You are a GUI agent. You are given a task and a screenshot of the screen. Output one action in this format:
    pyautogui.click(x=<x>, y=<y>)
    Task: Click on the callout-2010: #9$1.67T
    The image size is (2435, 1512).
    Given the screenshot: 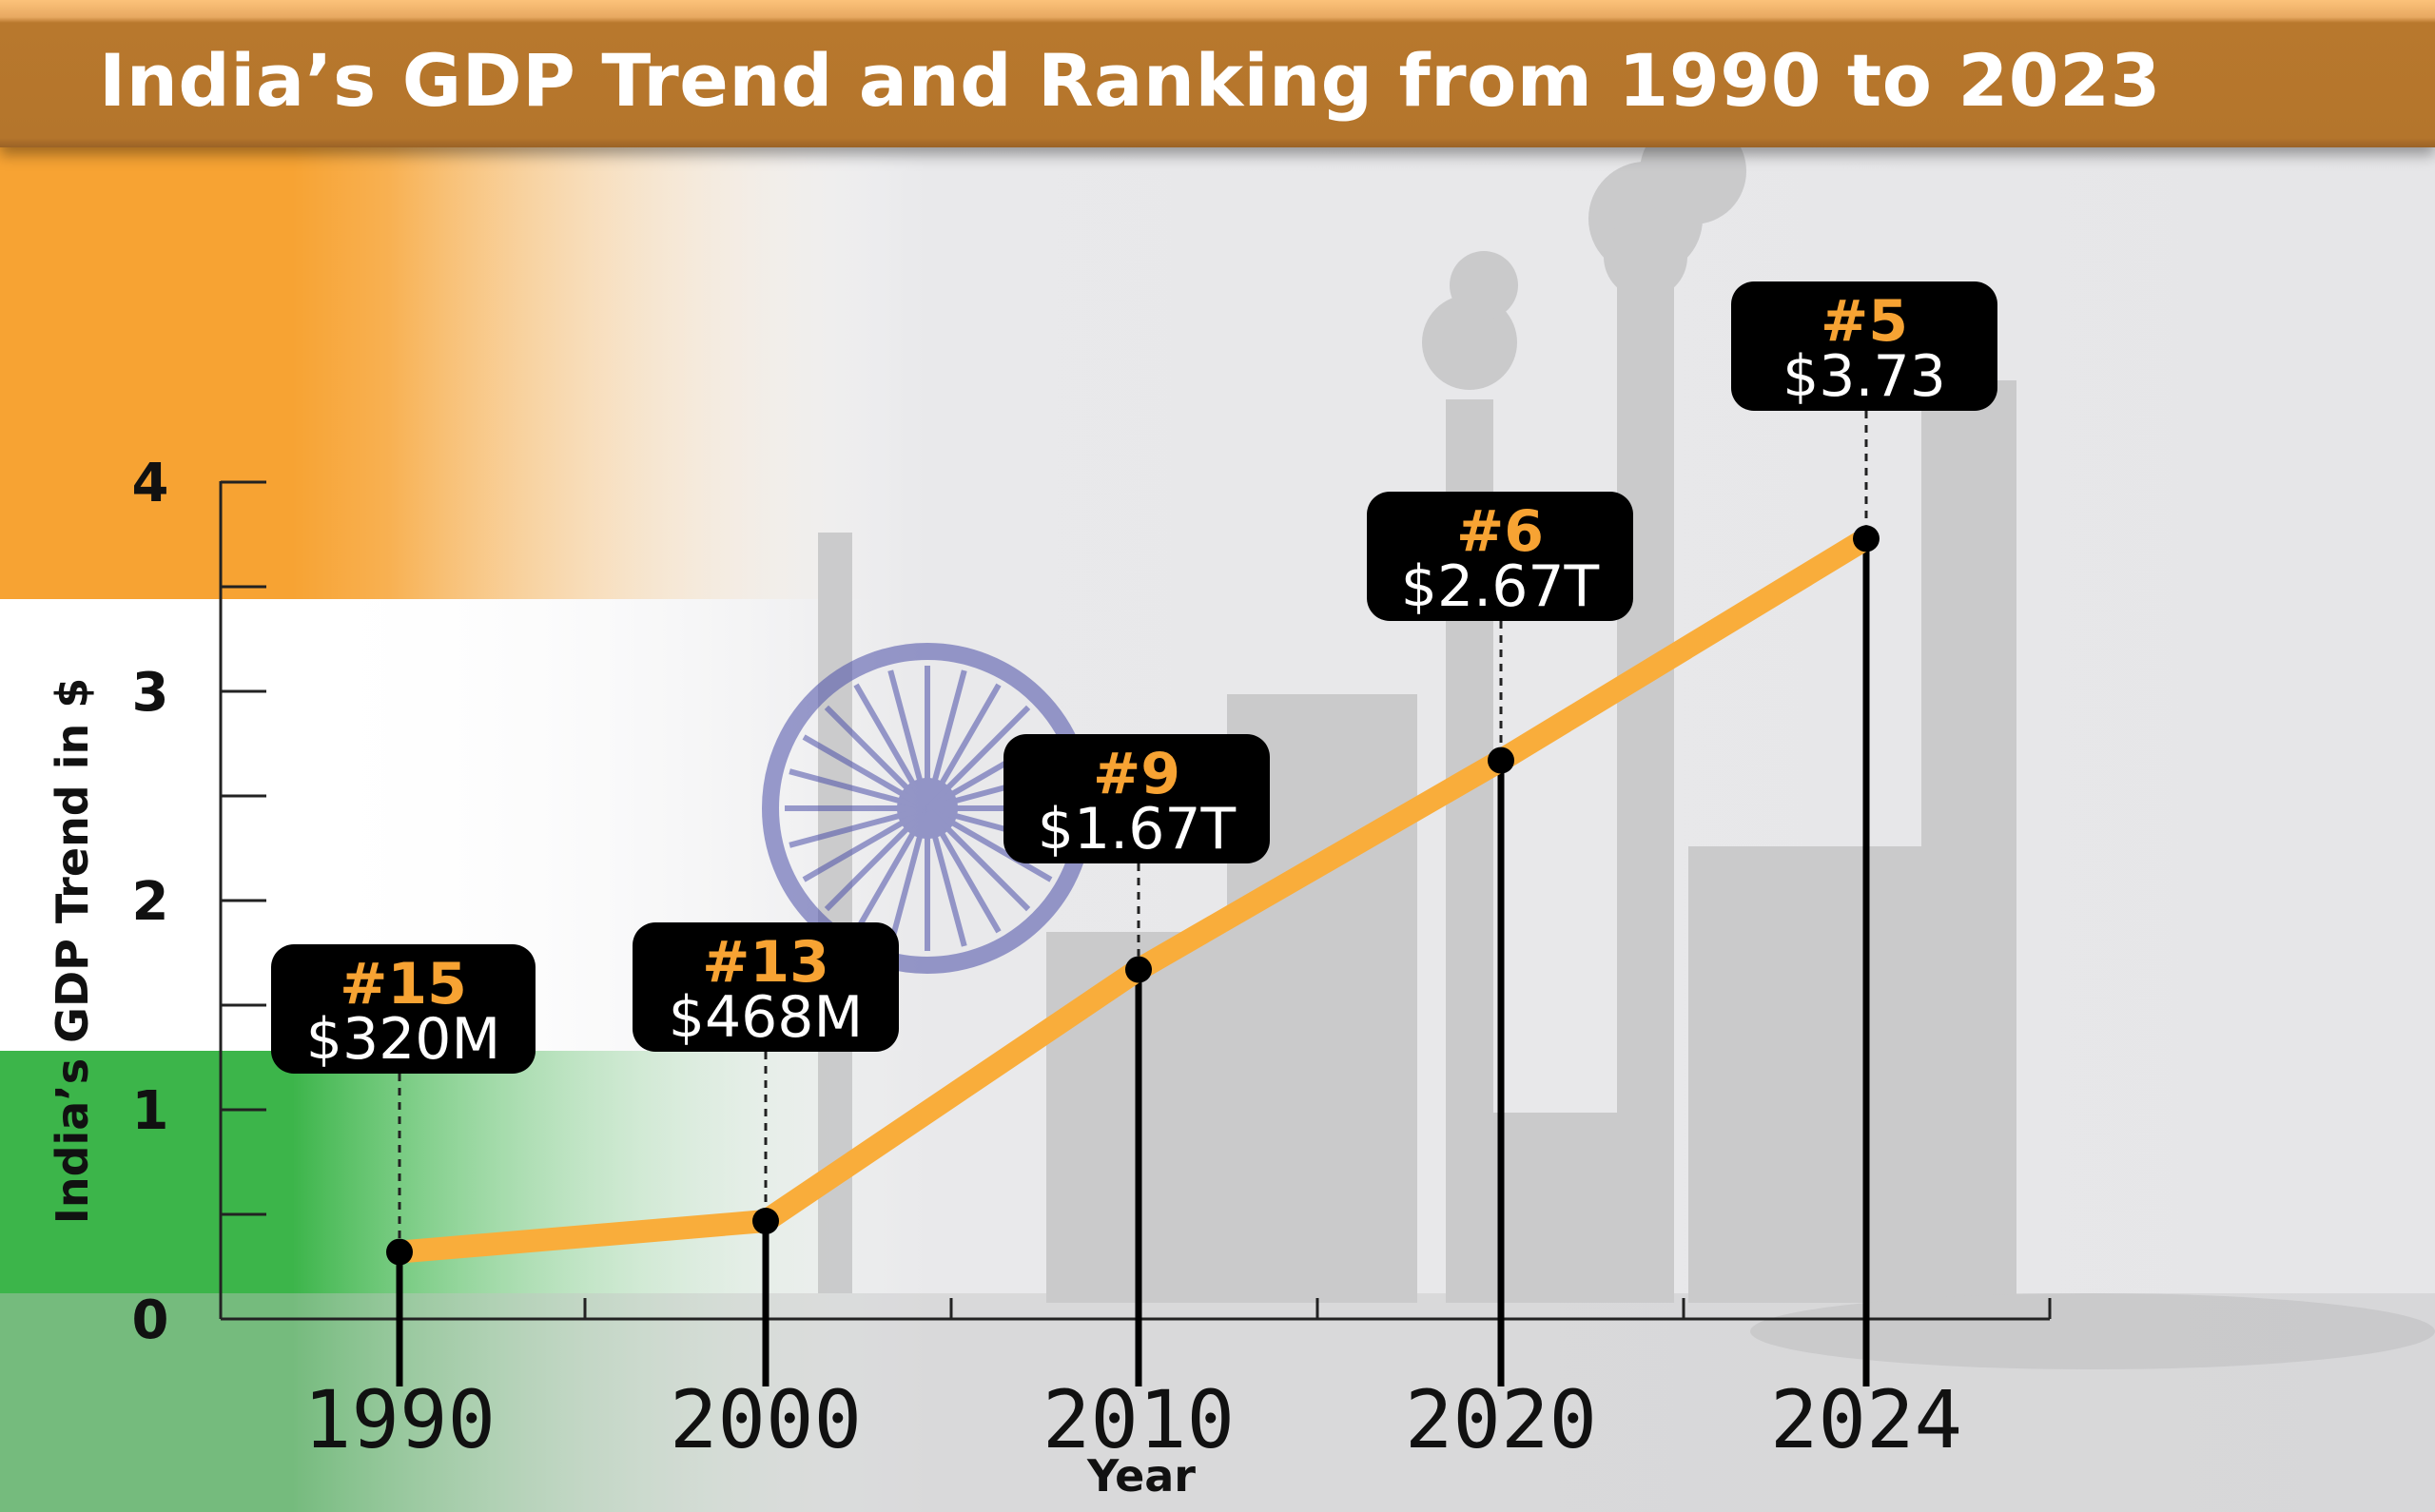 What is the action you would take?
    pyautogui.click(x=1136, y=798)
    